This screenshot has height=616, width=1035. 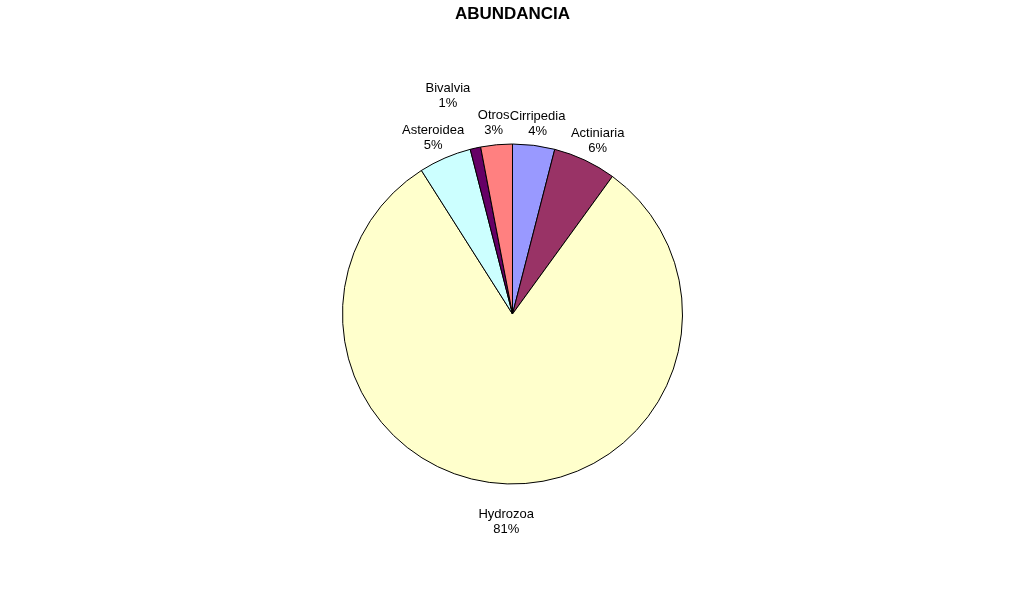 What do you see at coordinates (512, 13) in the screenshot?
I see `chart-title: ABUNDANCIA` at bounding box center [512, 13].